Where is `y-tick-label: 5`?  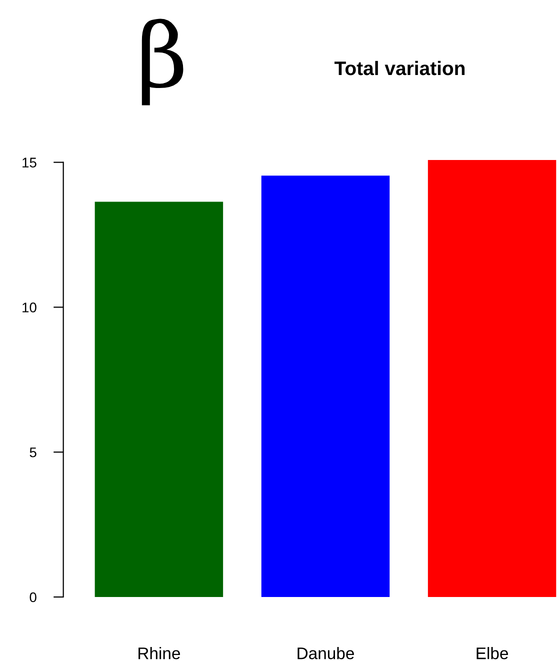
y-tick-label: 5 is located at coordinates (33, 453).